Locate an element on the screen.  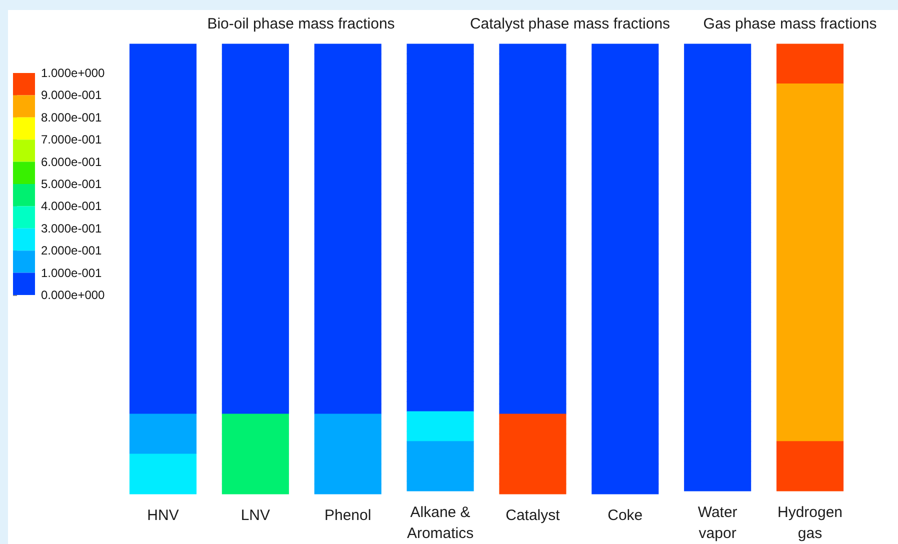
x-tick-label: Hydrogen gas is located at coordinates (810, 523).